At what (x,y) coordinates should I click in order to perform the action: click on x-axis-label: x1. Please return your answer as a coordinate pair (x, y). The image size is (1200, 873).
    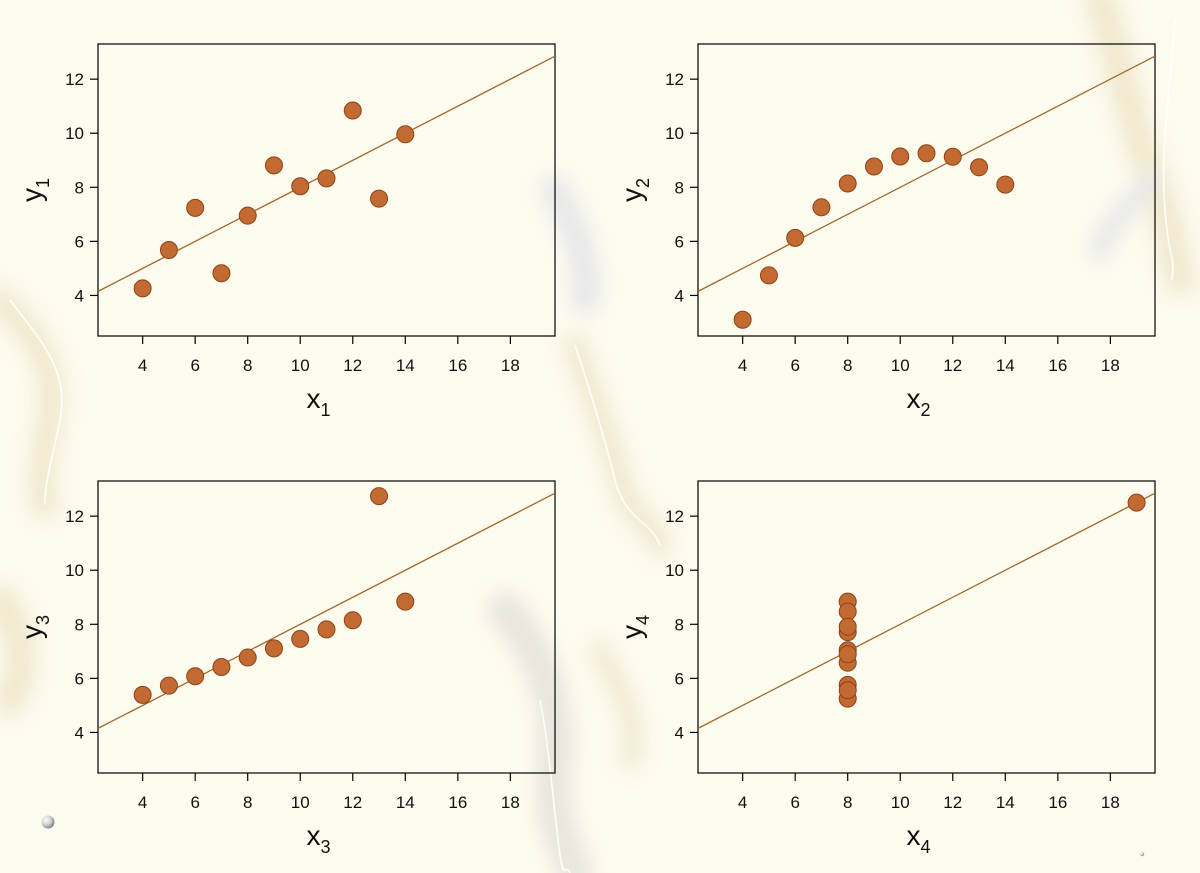
    Looking at the image, I should click on (318, 401).